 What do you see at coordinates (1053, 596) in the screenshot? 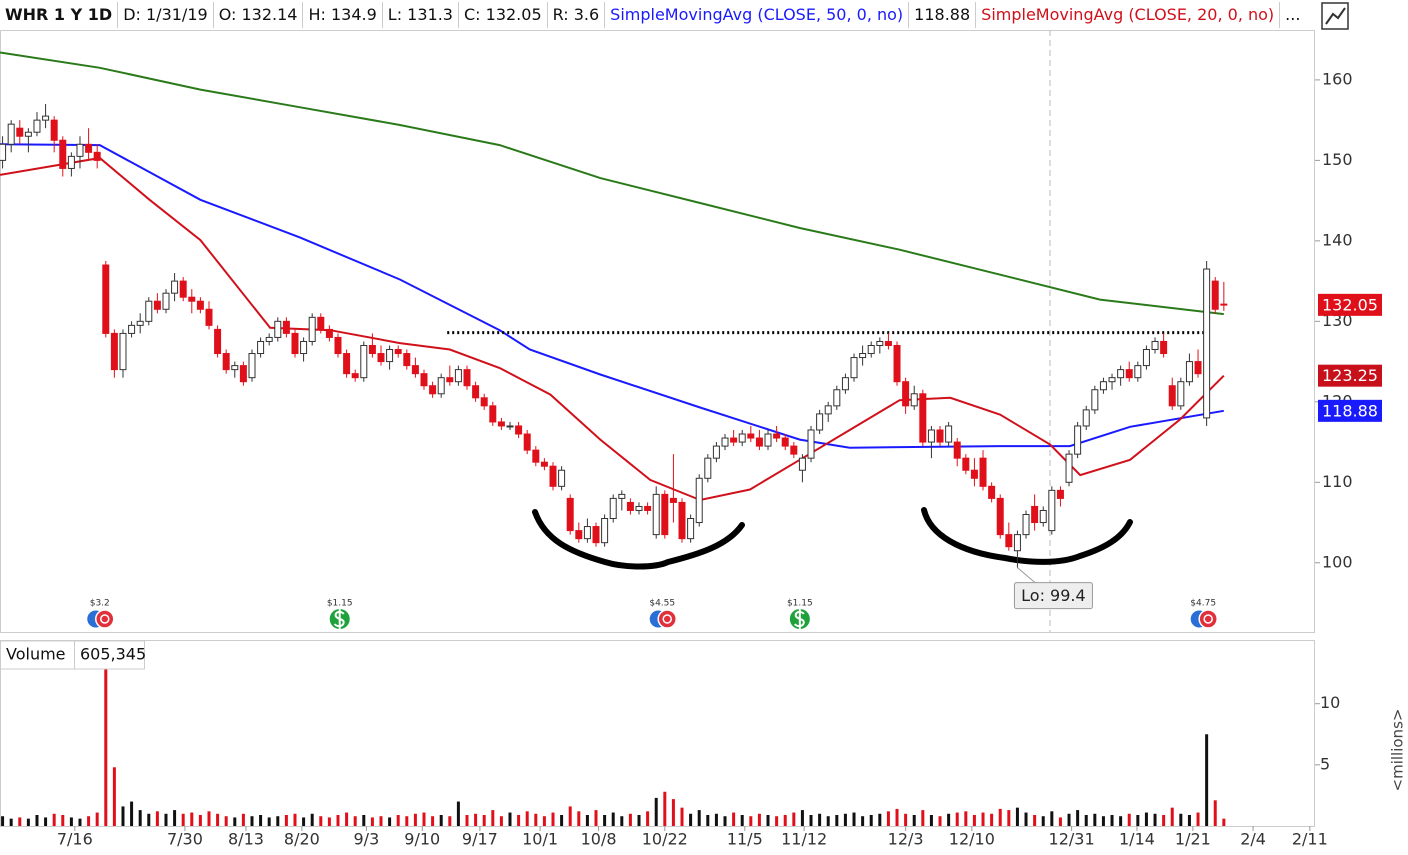
I see `annotation-box` at bounding box center [1053, 596].